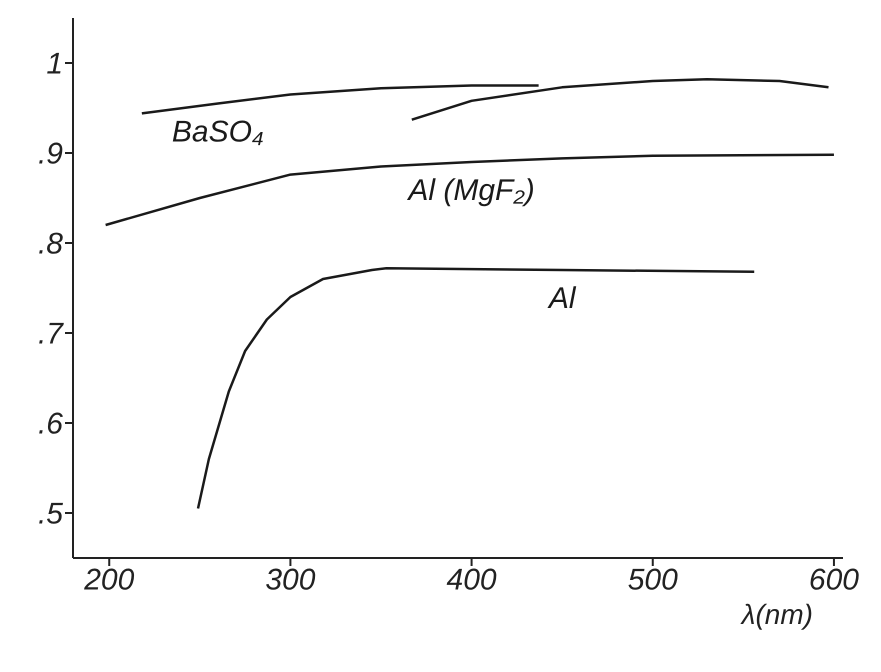 The width and height of the screenshot is (881, 672). I want to click on x-axis-title: λ(nm), so click(776, 614).